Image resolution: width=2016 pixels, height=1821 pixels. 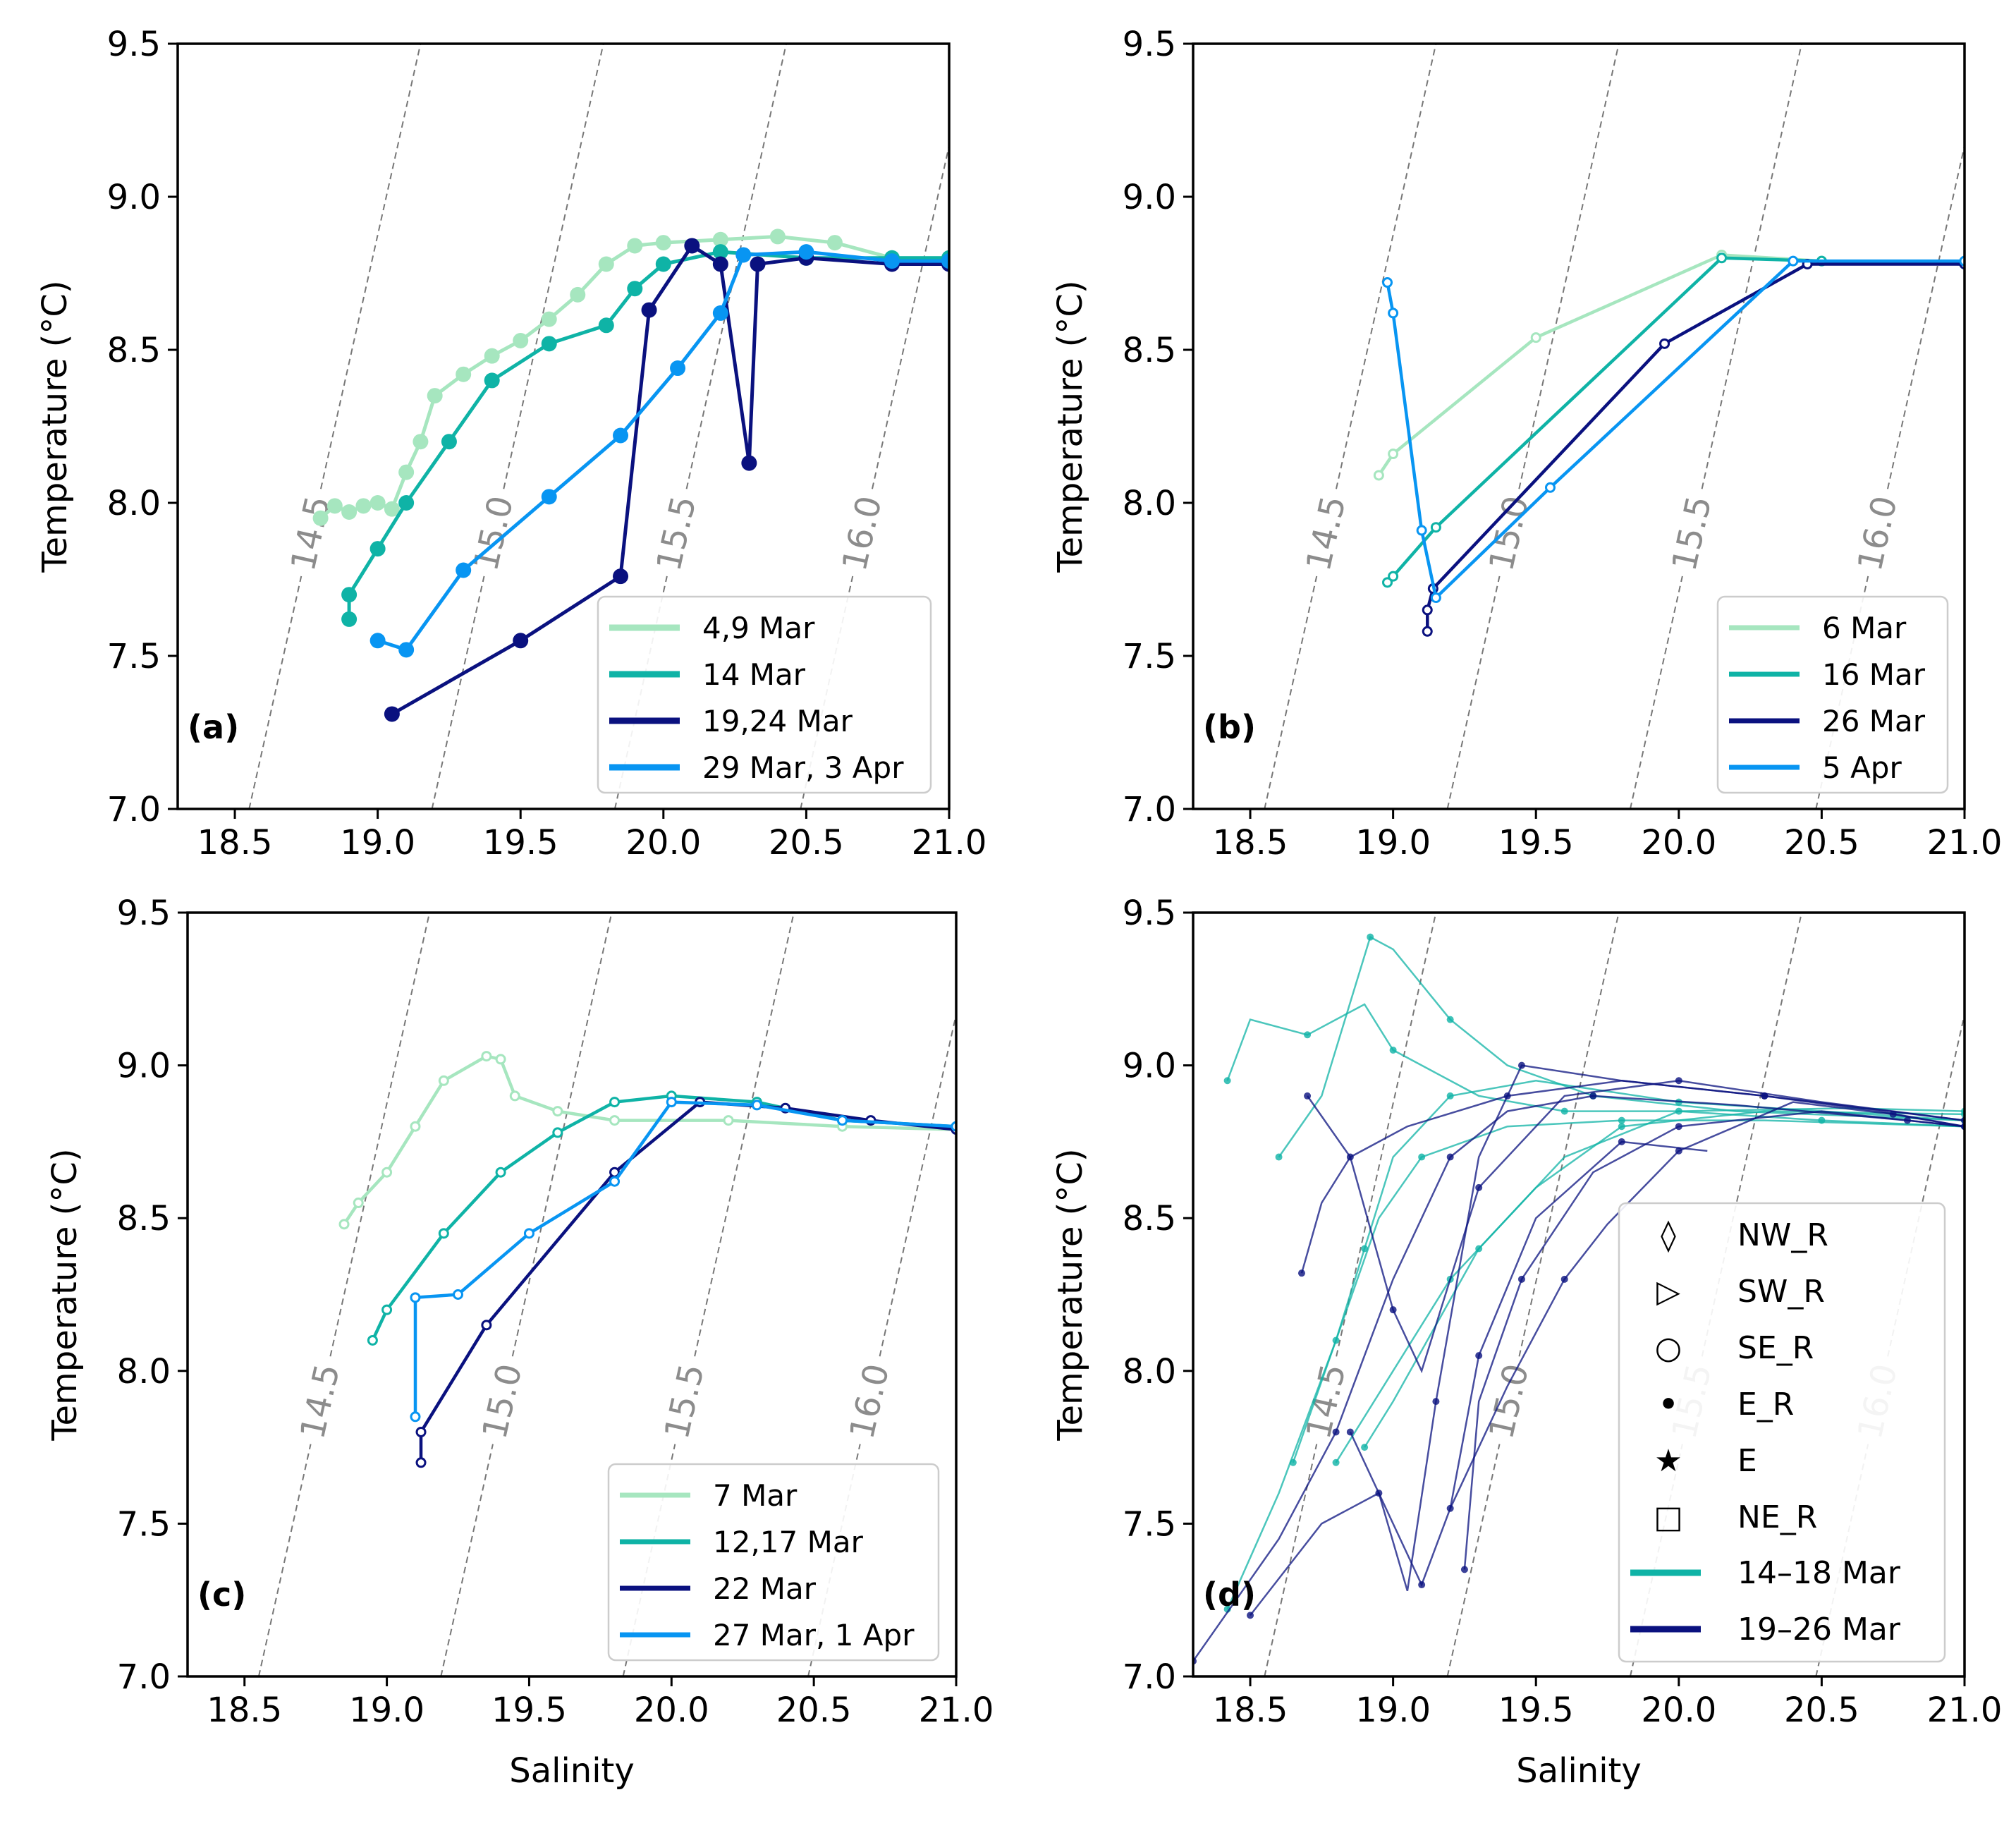 What do you see at coordinates (755, 1495) in the screenshot?
I see `legend-label: 7 Mar` at bounding box center [755, 1495].